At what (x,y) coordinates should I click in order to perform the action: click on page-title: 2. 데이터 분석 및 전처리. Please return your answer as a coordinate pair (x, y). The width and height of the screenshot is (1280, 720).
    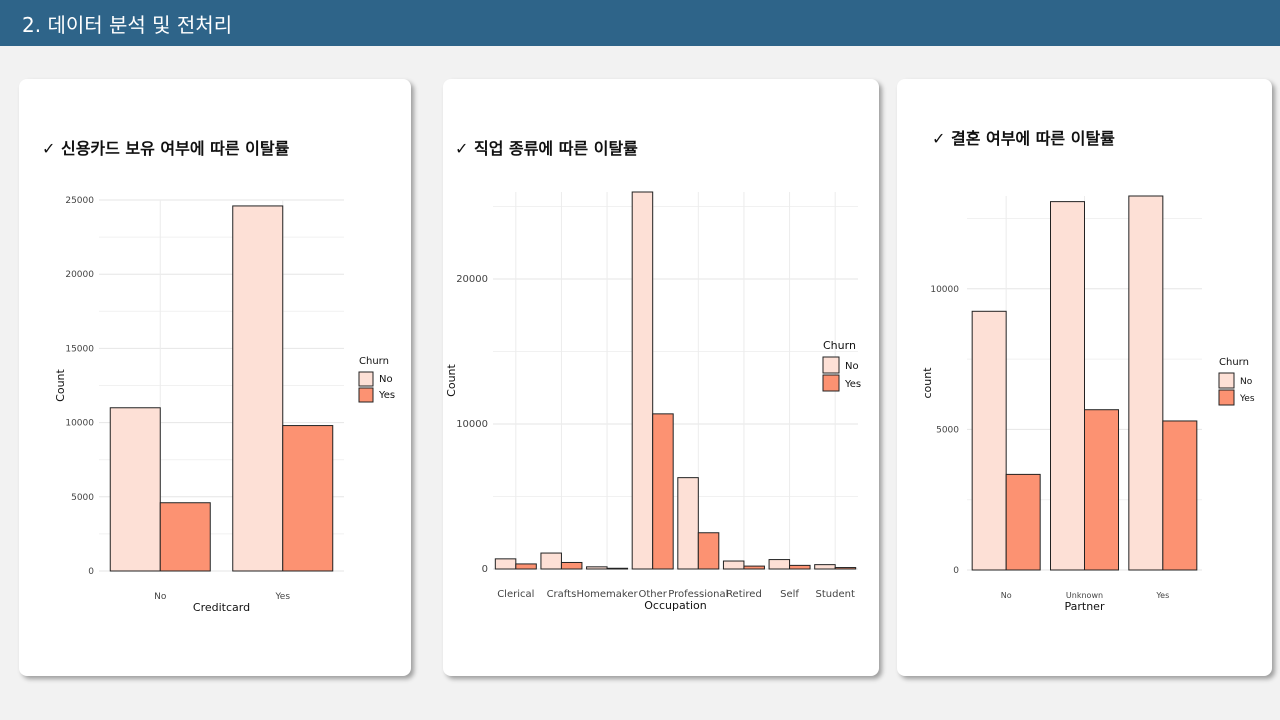
    Looking at the image, I should click on (127, 25).